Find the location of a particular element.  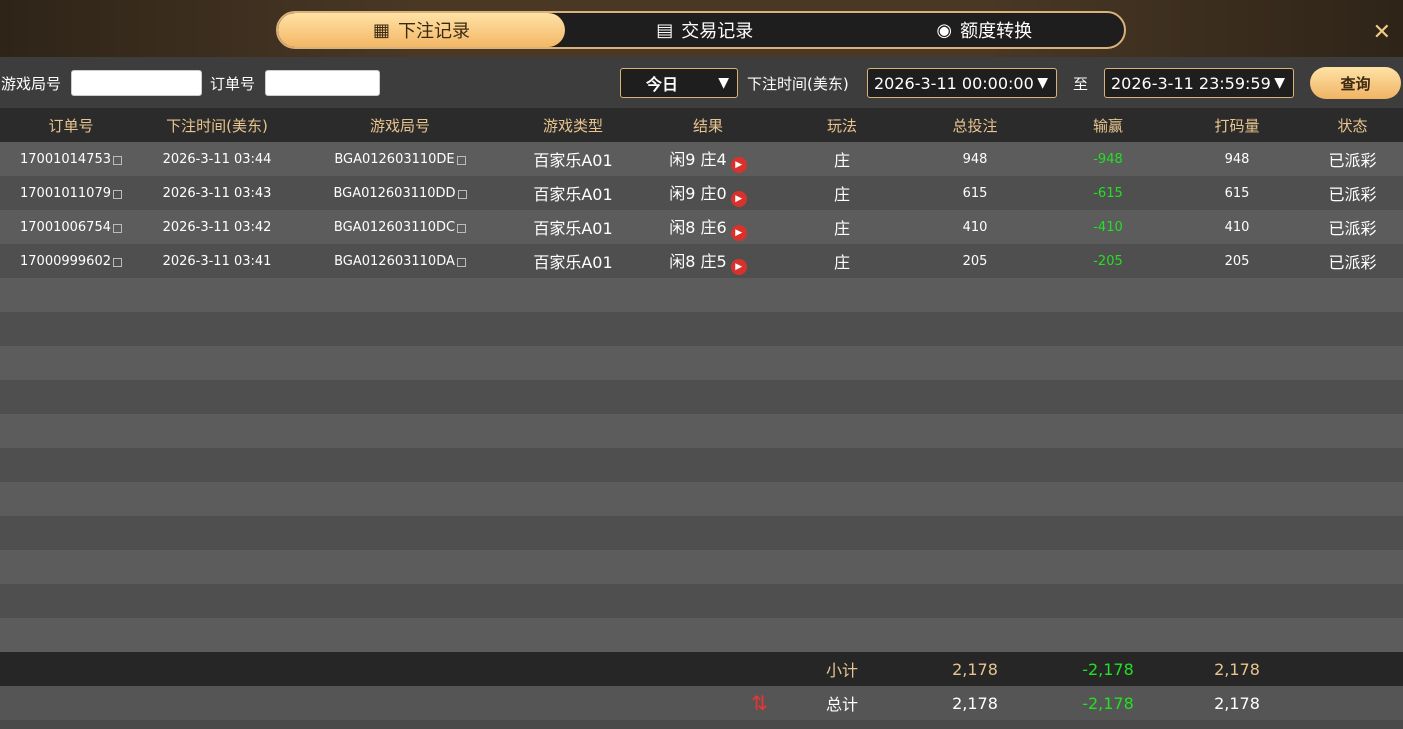

round-id: BGA012603110DC is located at coordinates (394, 227).